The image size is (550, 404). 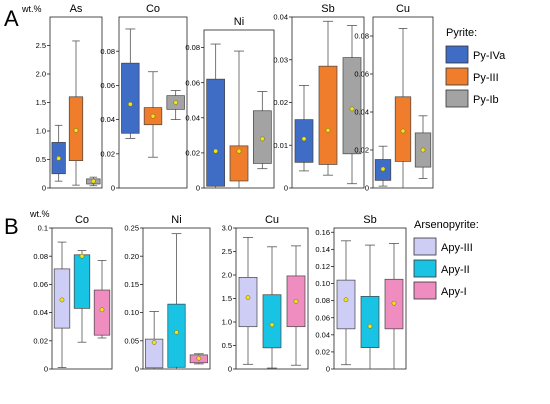 I want to click on y-tick-label: 0.1, so click(x=43, y=228).